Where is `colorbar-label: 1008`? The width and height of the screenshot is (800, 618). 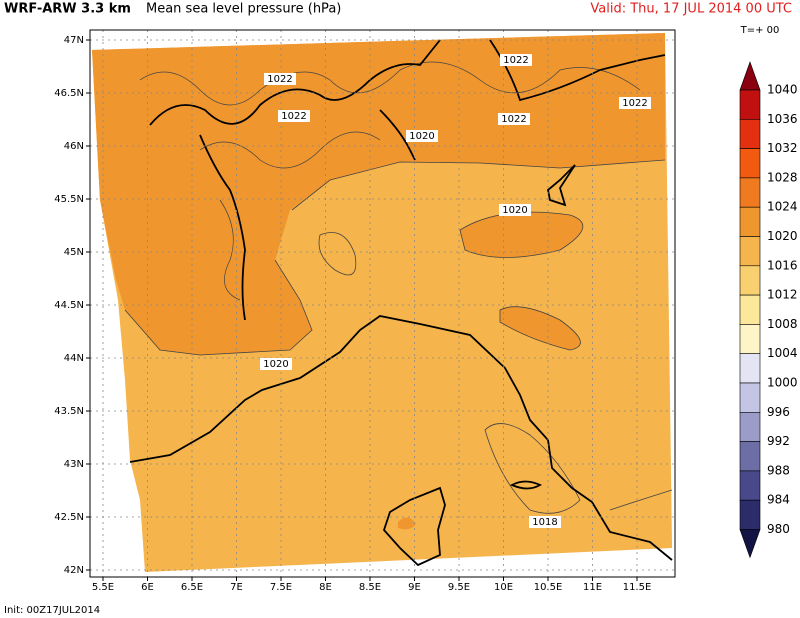 colorbar-label: 1008 is located at coordinates (782, 324).